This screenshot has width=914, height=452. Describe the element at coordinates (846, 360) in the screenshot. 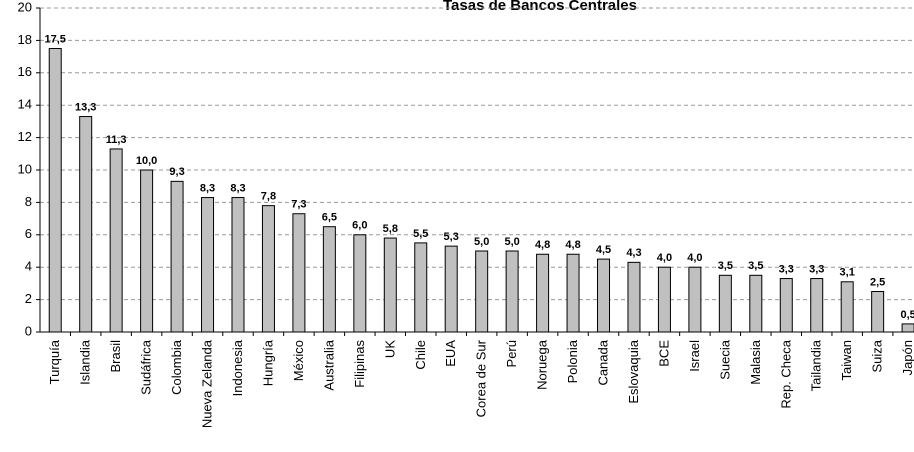

I see `x-tick-label: Taiwan` at that location.